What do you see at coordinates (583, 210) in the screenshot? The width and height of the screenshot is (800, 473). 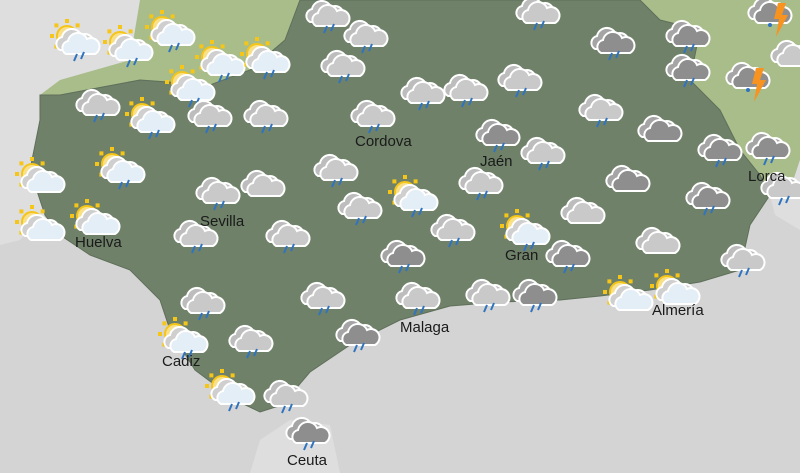 I see `cloud-icon` at bounding box center [583, 210].